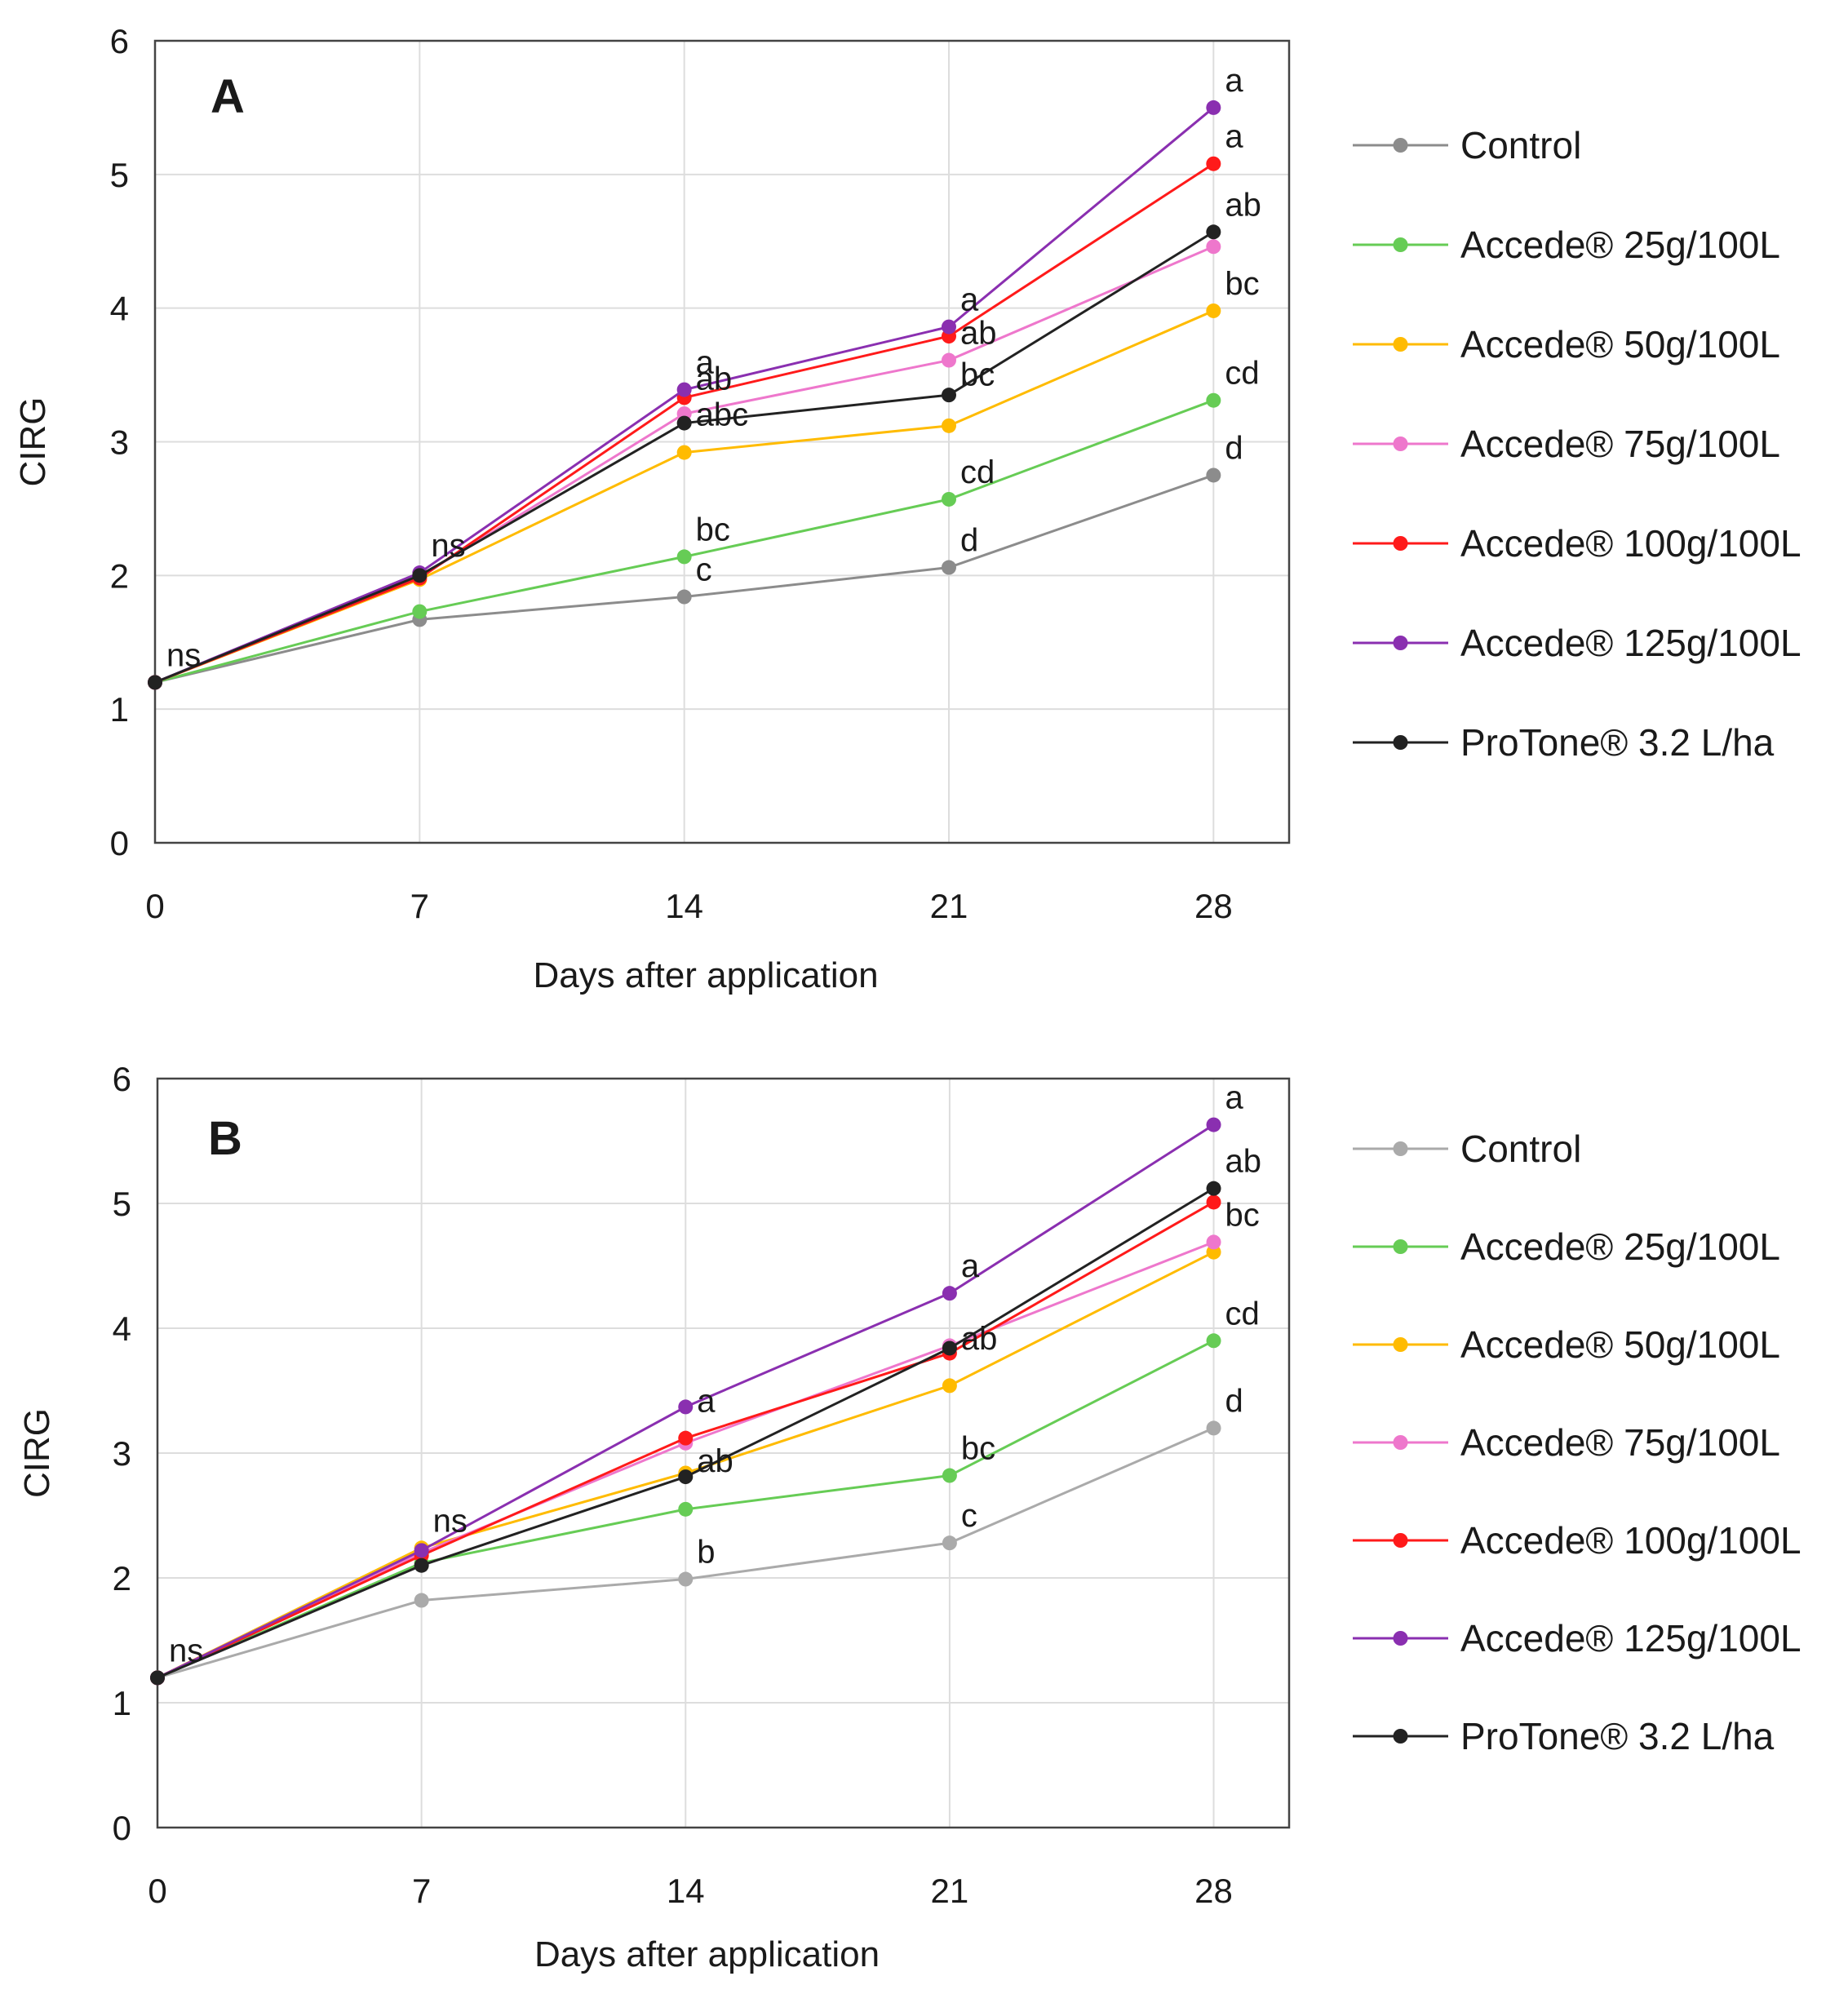 The height and width of the screenshot is (1994, 1848). I want to click on significance-label: b, so click(706, 1553).